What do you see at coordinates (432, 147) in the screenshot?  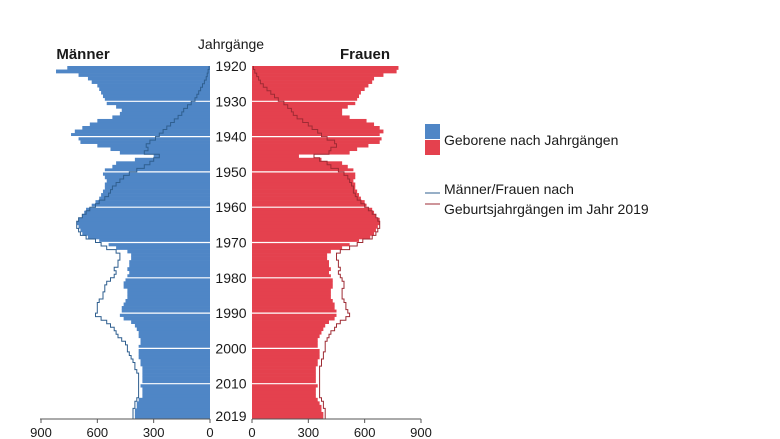 I see `legend-swatch-women` at bounding box center [432, 147].